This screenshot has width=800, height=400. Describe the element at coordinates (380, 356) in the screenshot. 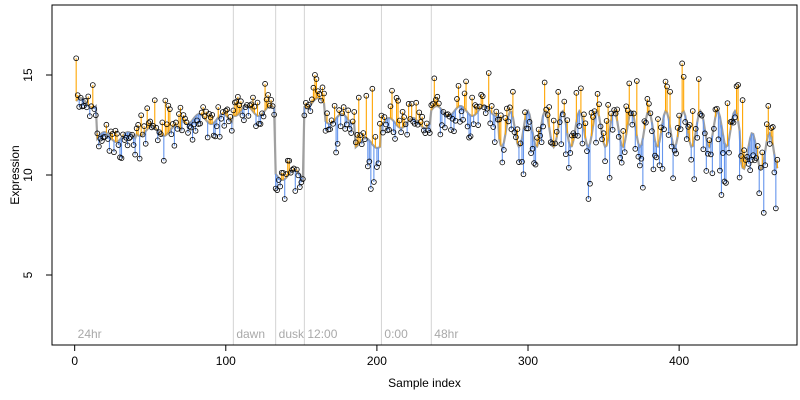

I see `x-axis: 0 100 200 300 400` at that location.